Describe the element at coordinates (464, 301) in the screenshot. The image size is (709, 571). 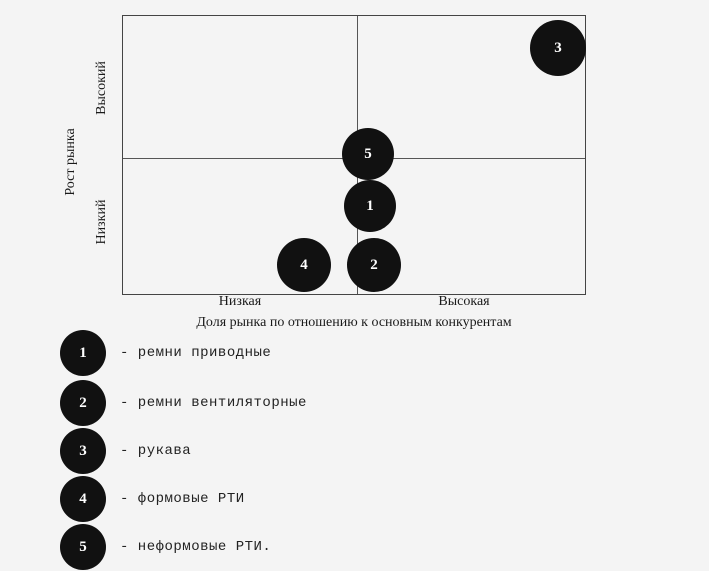
I see `x-label-high: Высокая` at that location.